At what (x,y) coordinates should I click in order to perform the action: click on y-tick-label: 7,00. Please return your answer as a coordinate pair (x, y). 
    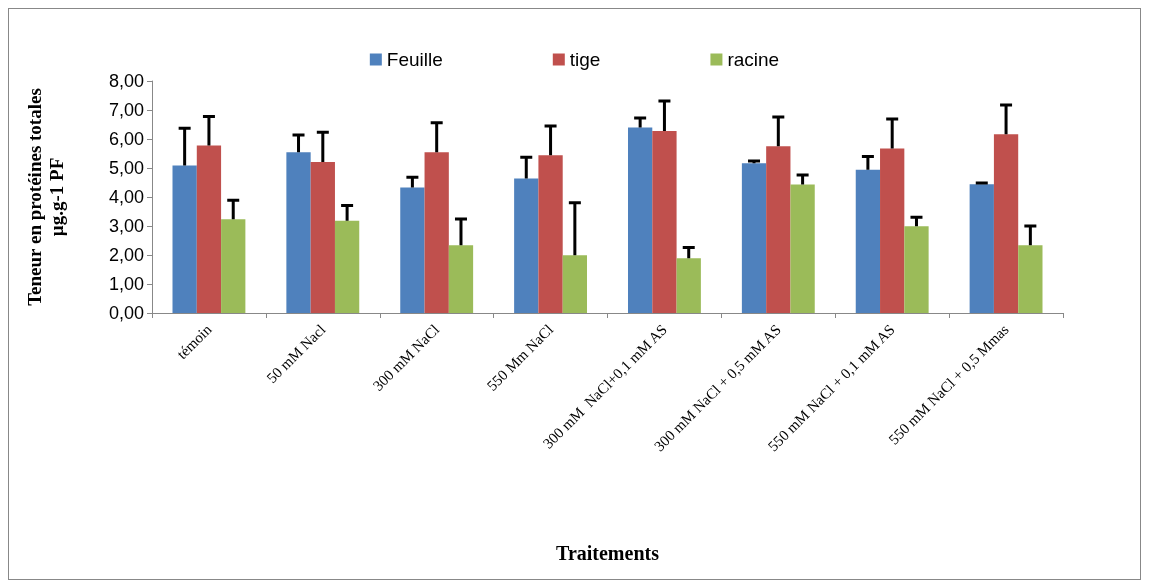
    Looking at the image, I should click on (126, 110).